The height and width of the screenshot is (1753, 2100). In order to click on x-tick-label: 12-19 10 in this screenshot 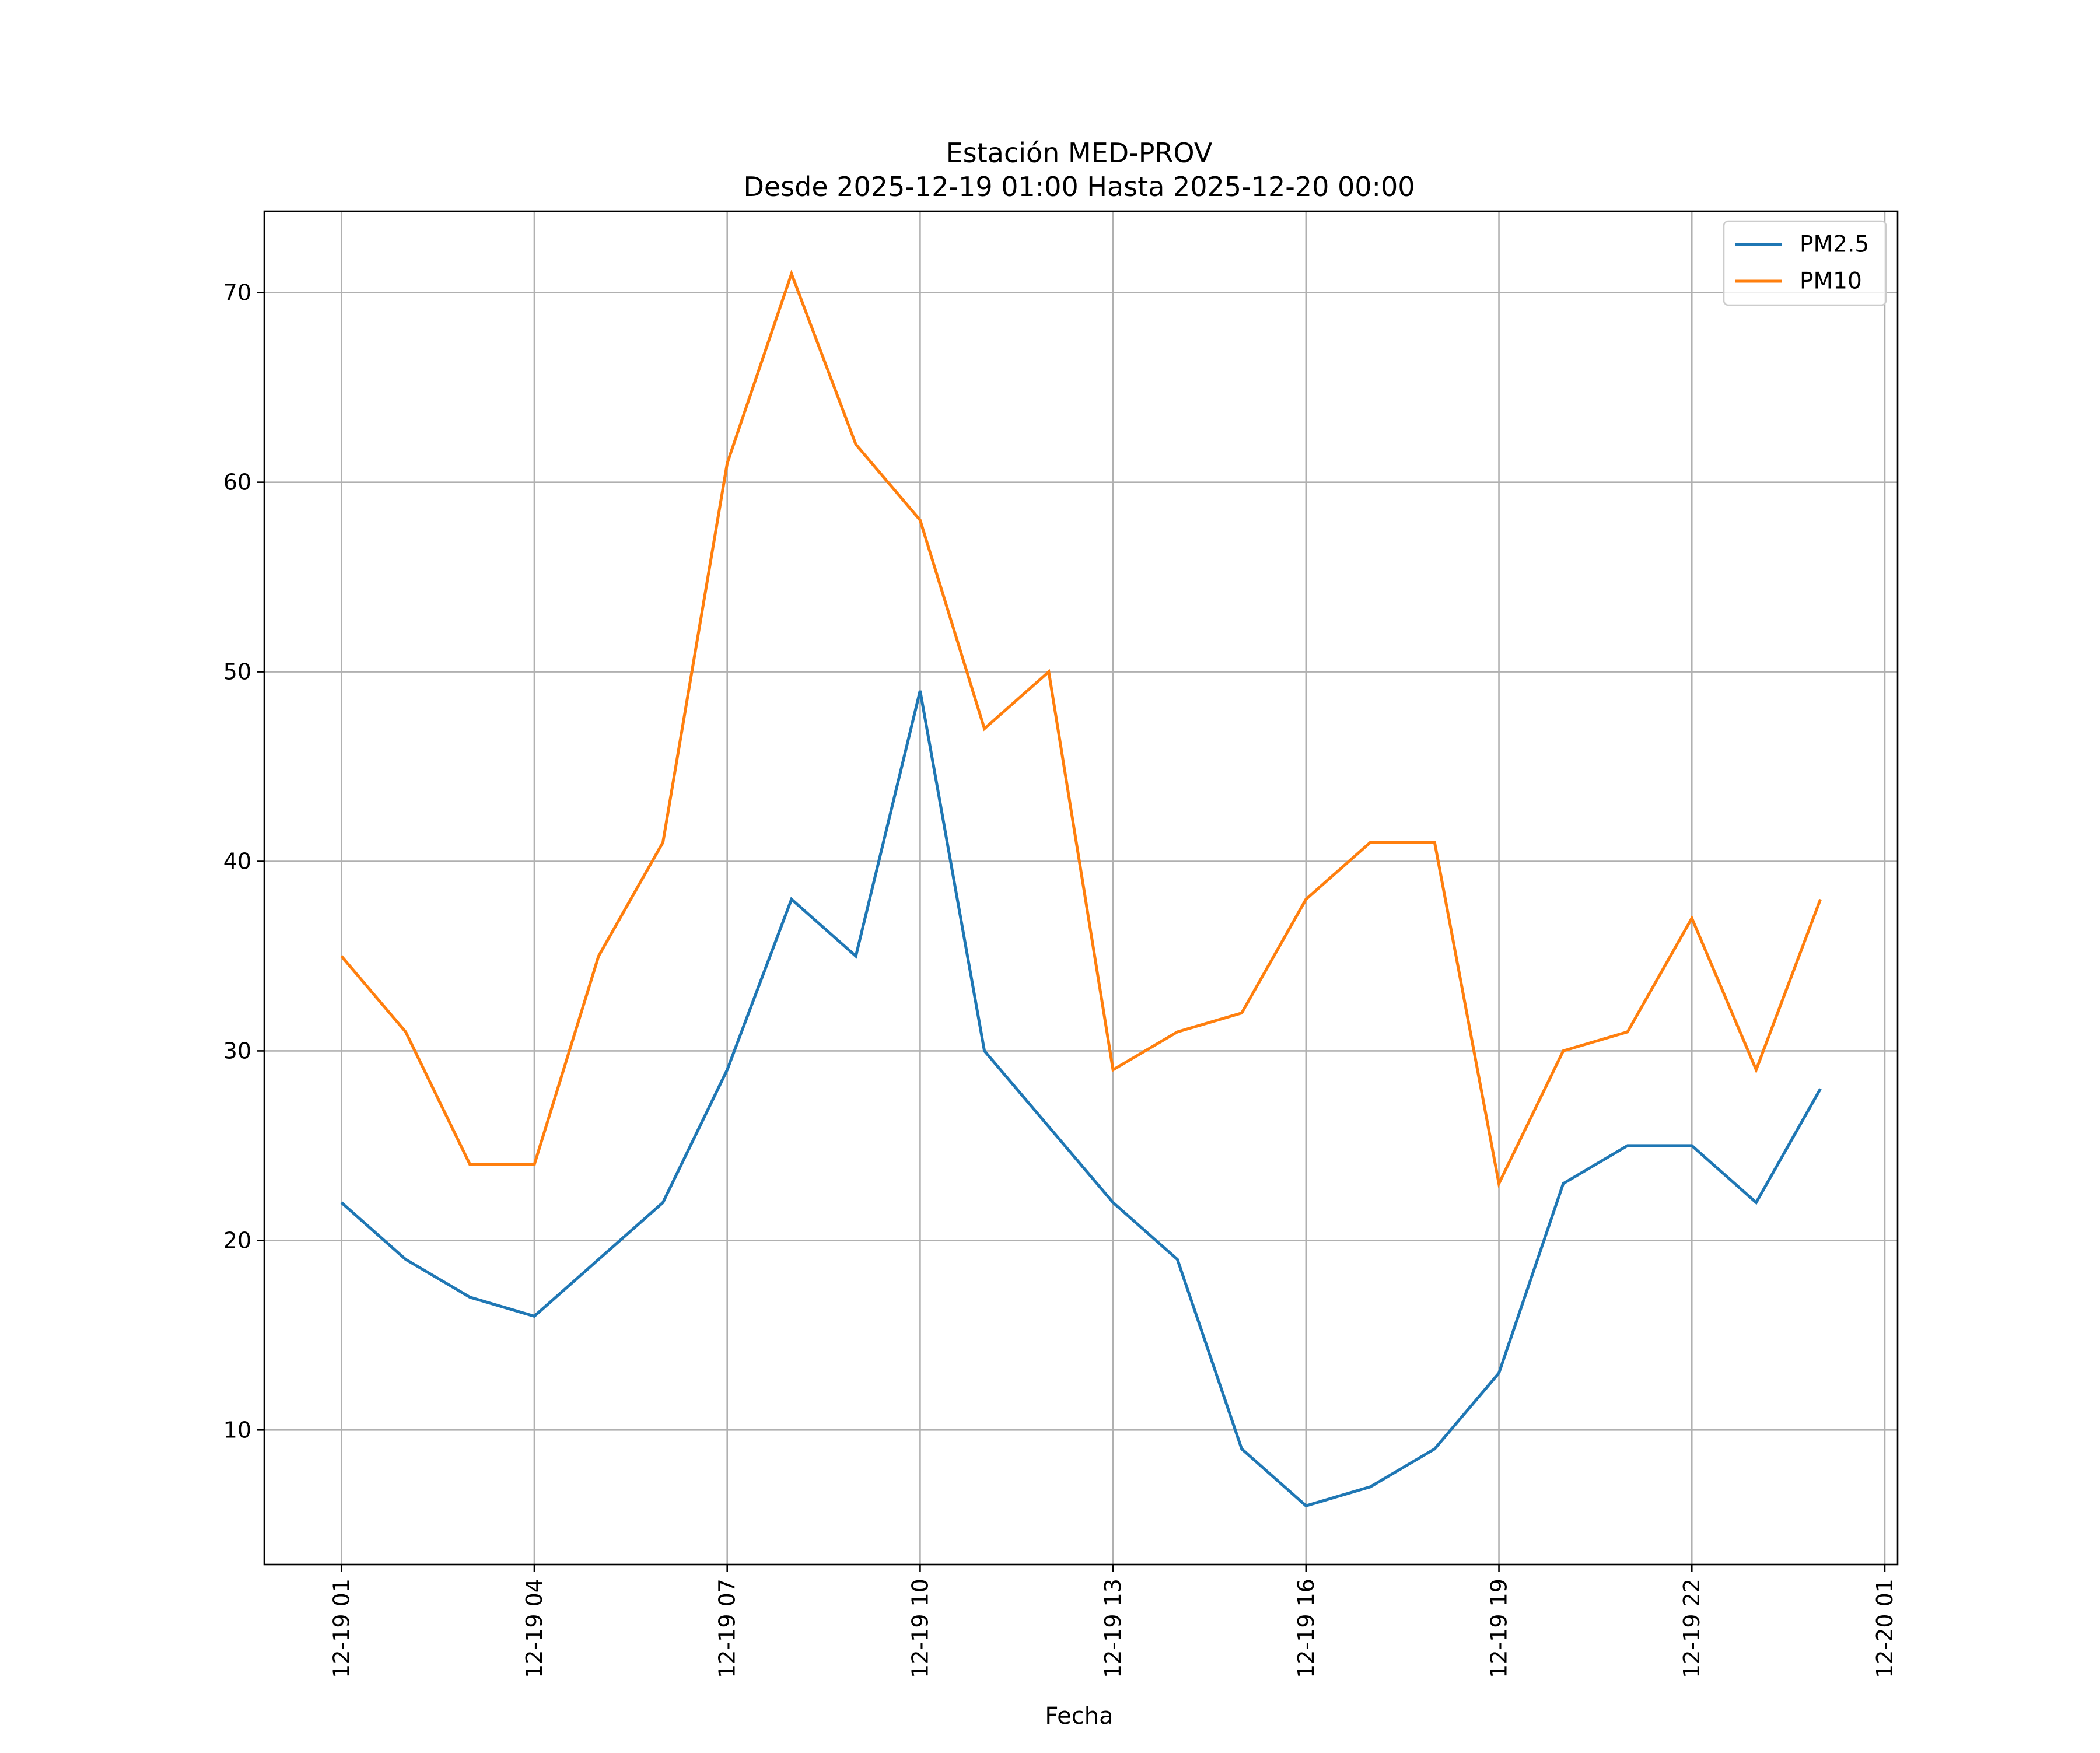, I will do `click(920, 1628)`.